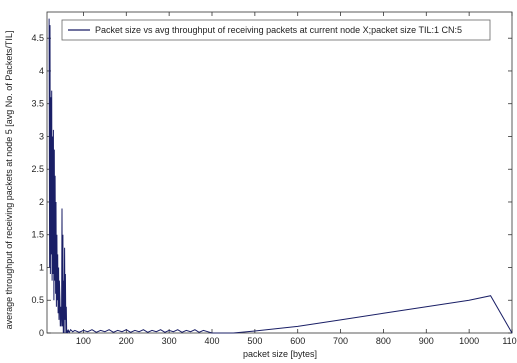  I want to click on x-axis-title: packet size [bytes], so click(280, 354).